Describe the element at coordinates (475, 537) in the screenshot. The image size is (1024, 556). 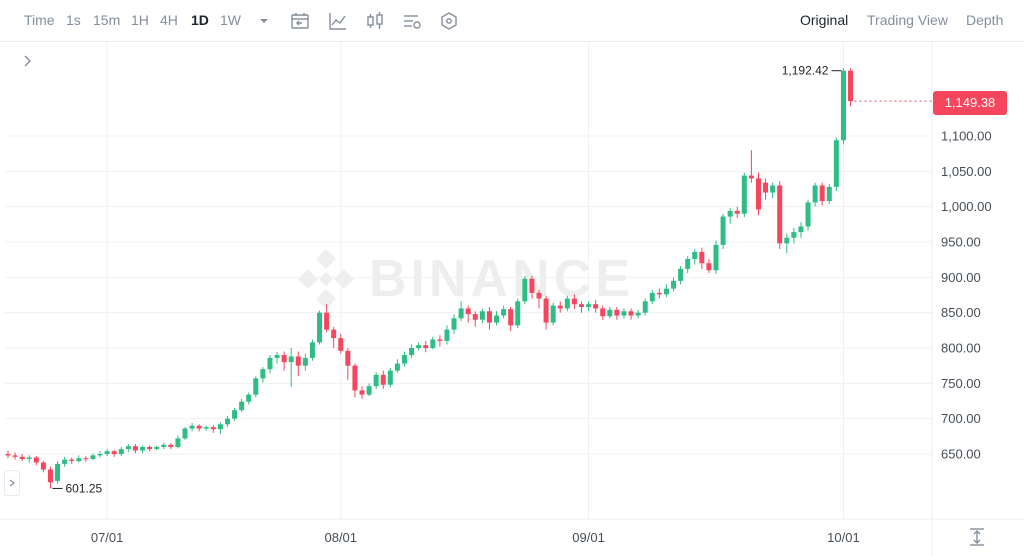
I see `time-axis: 07/01 08/01 09/01 10/01` at that location.